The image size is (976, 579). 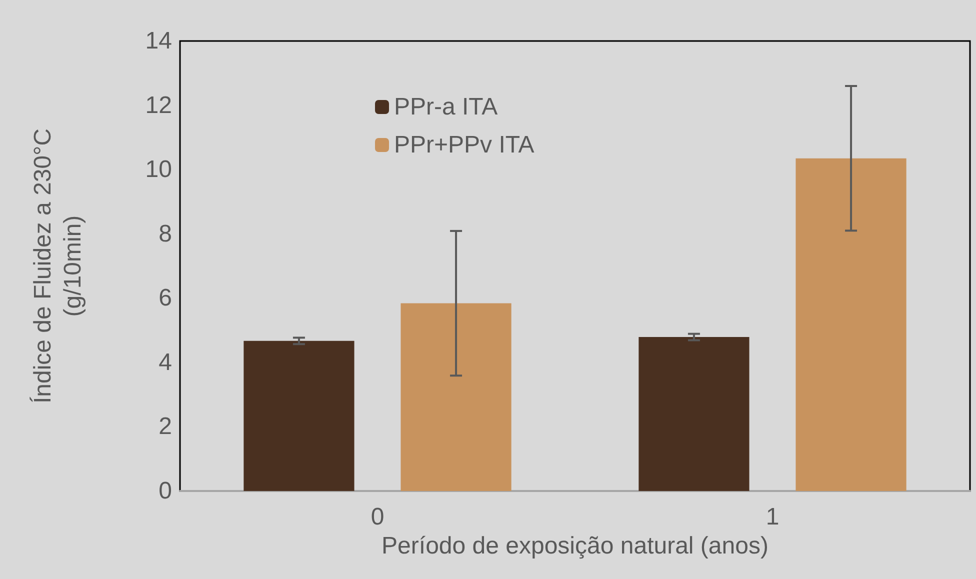 What do you see at coordinates (773, 517) in the screenshot?
I see `x-tick-label: 1` at bounding box center [773, 517].